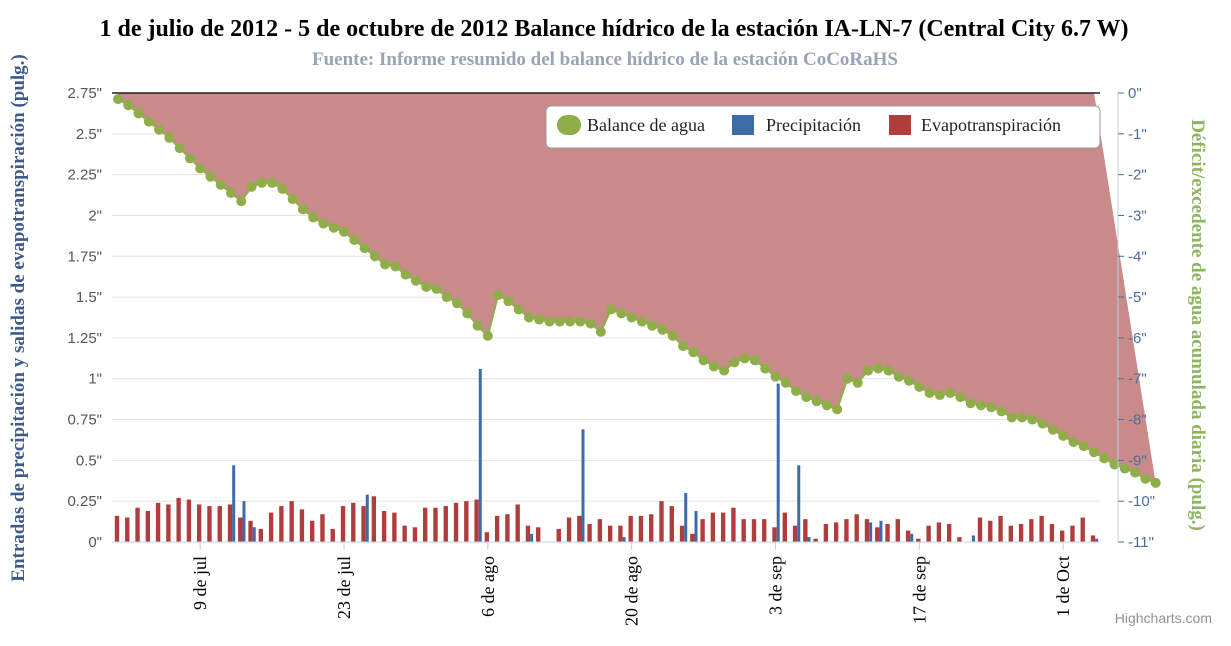 This screenshot has height=646, width=1231. I want to click on x-tick-label: 17 de sep, so click(919, 590).